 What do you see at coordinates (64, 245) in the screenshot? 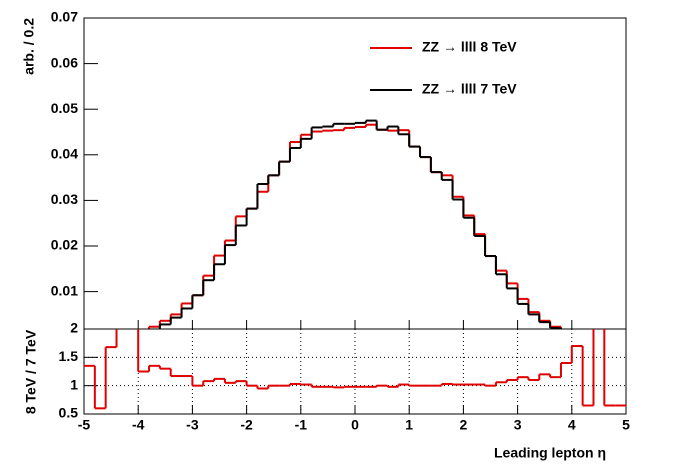
I see `y-tick-label: 0.02` at bounding box center [64, 245].